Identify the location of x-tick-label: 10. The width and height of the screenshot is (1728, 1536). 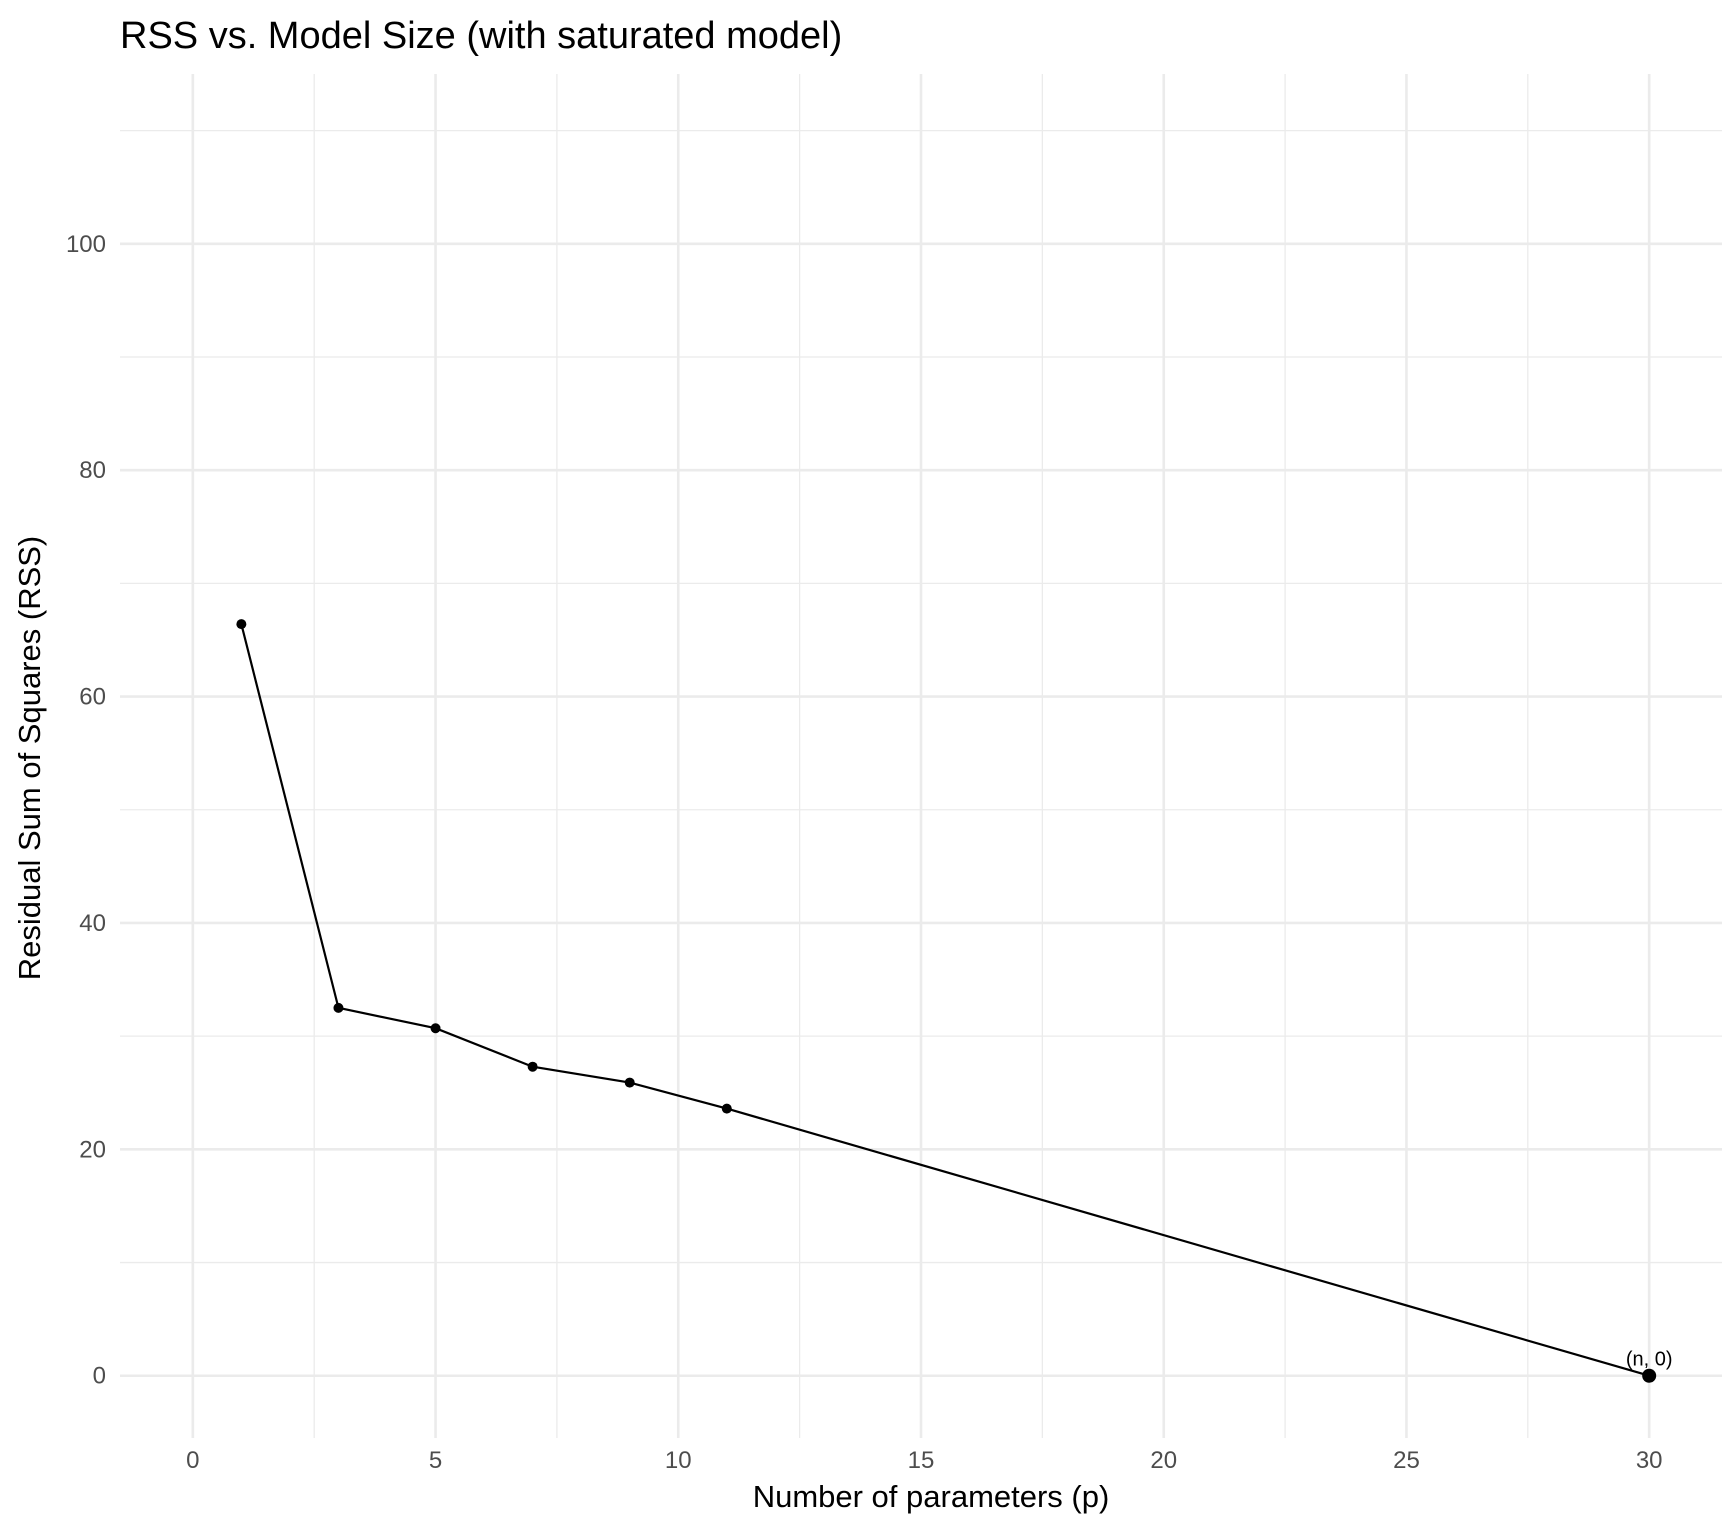
(678, 1460).